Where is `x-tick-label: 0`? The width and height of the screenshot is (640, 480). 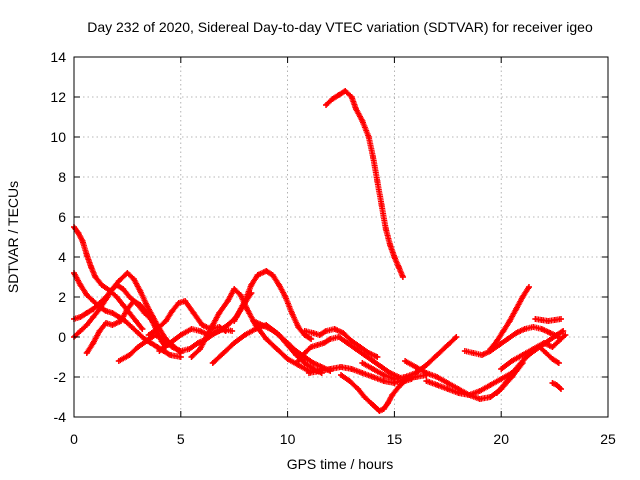
x-tick-label: 0 is located at coordinates (74, 439).